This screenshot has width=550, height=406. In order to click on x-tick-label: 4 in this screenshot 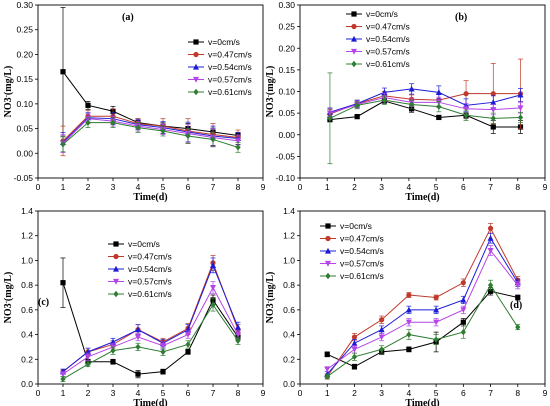, I will do `click(409, 187)`.